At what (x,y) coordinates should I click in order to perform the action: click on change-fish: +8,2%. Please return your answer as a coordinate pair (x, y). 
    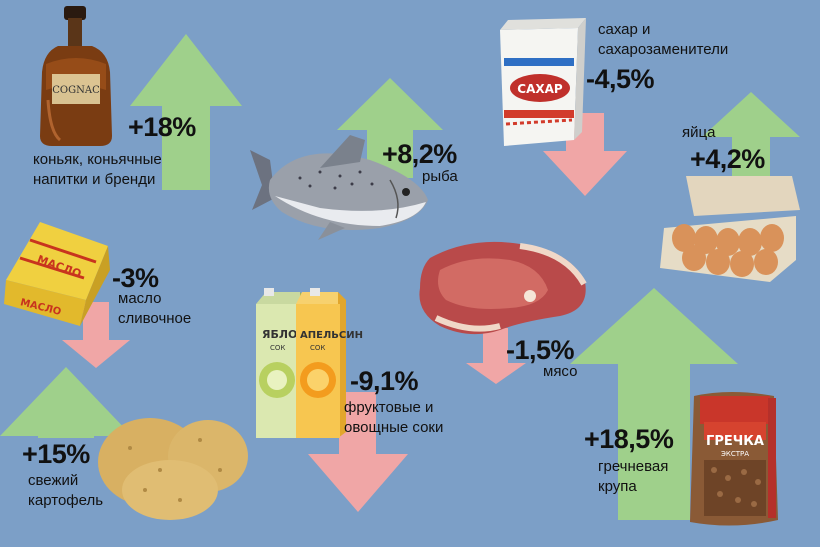
    Looking at the image, I should click on (419, 154).